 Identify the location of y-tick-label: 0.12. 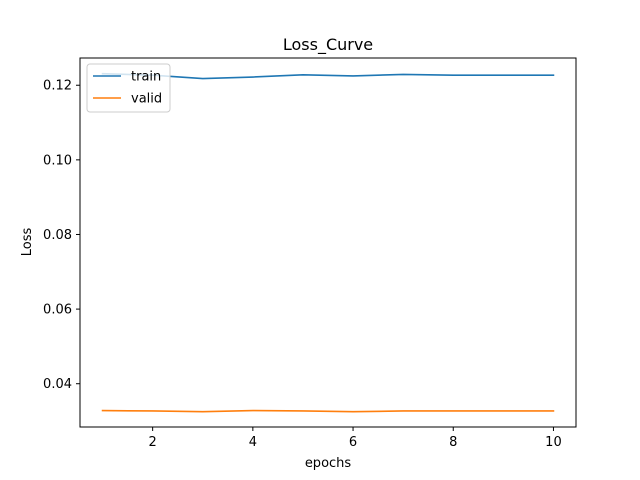
(57, 86).